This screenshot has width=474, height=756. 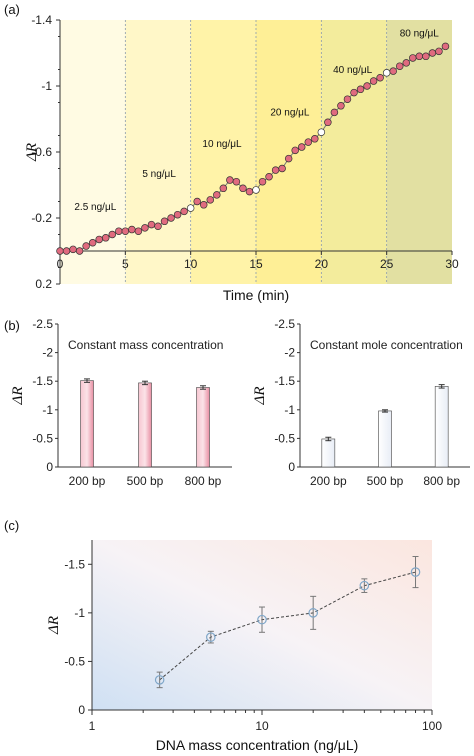 What do you see at coordinates (41, 152) in the screenshot?
I see `y-tick-label: -0.6` at bounding box center [41, 152].